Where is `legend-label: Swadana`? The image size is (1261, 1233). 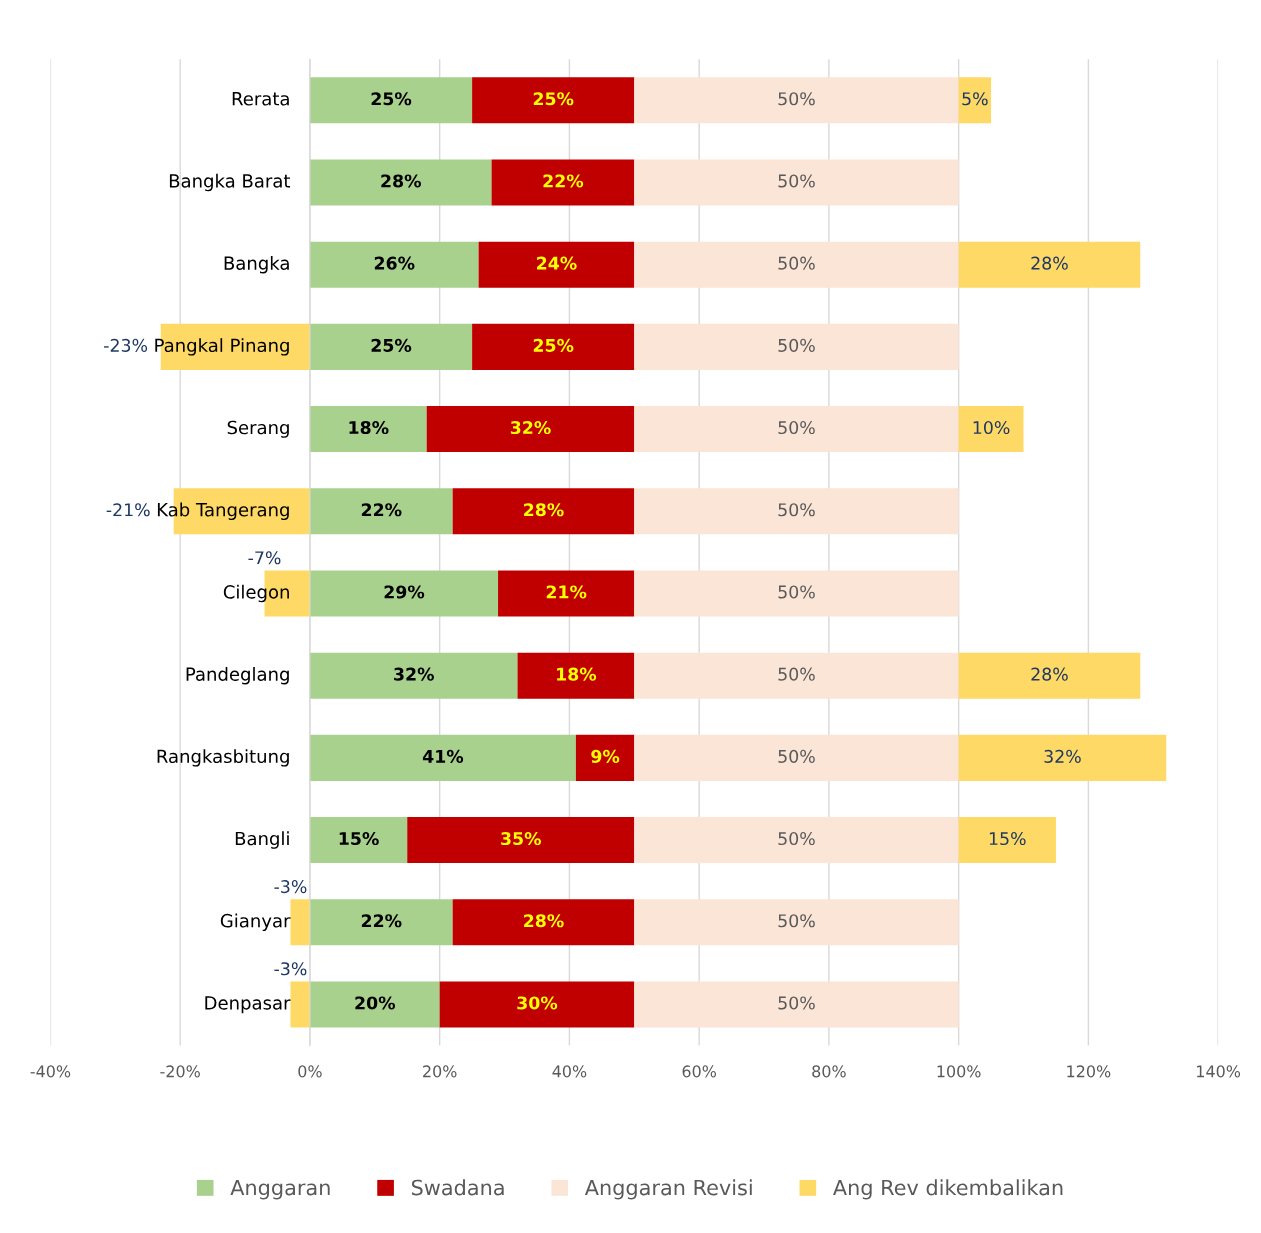
legend-label: Swadana is located at coordinates (457, 1187).